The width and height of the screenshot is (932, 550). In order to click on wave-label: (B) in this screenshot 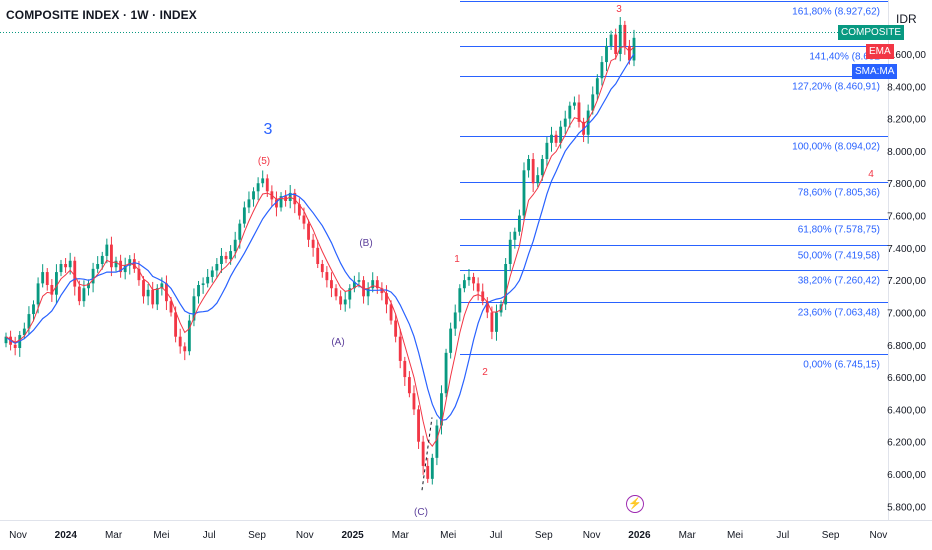, I will do `click(365, 243)`.